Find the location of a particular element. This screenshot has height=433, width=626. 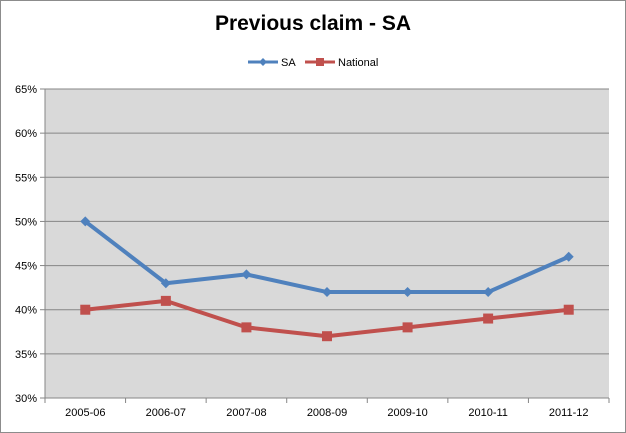

legend-entry-national: National is located at coordinates (341, 63).